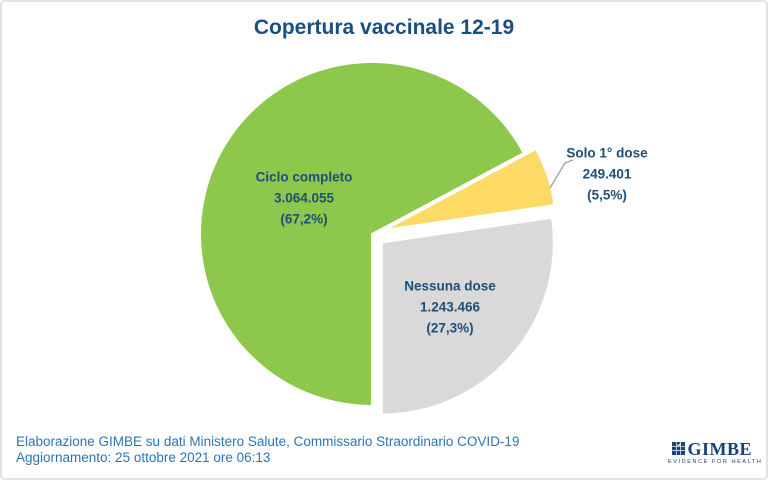  Describe the element at coordinates (450, 328) in the screenshot. I see `slice-label-pct: (27,3%)` at that location.